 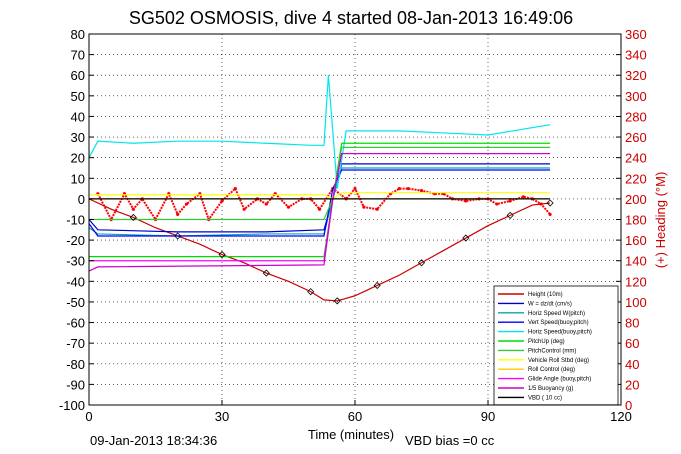 What do you see at coordinates (341, 252) in the screenshot?
I see `height-markers` at bounding box center [341, 252].